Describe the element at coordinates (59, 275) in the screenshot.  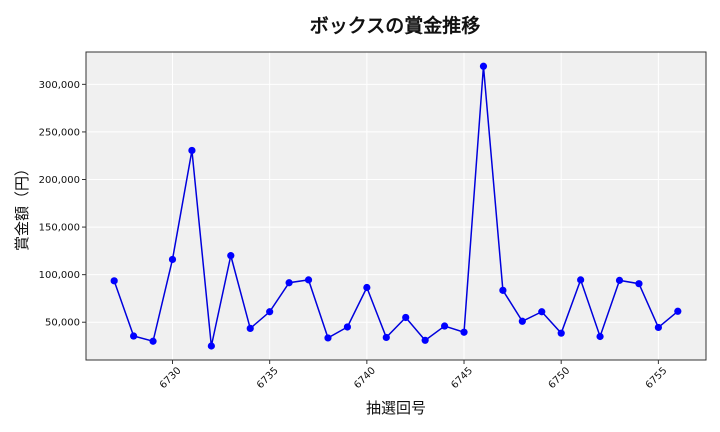
I see `y-tick-label: 100,000` at that location.